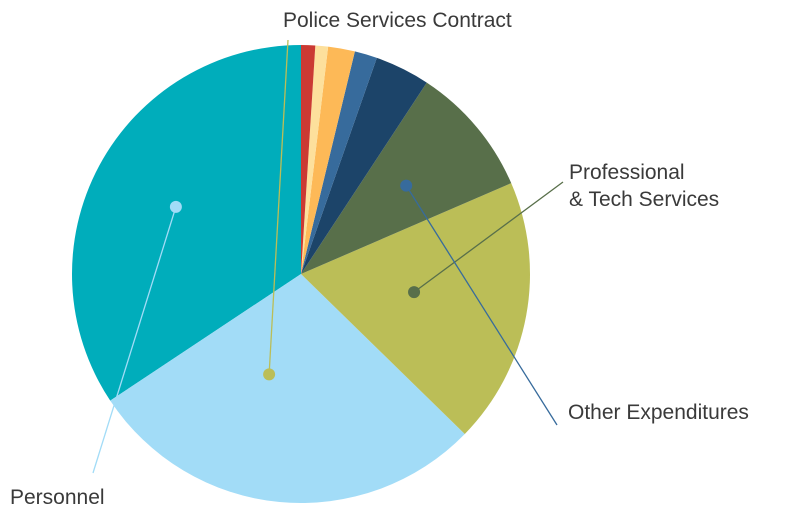 Image resolution: width=792 pixels, height=508 pixels. I want to click on pie-slice-professional-tech-services, so click(416, 309).